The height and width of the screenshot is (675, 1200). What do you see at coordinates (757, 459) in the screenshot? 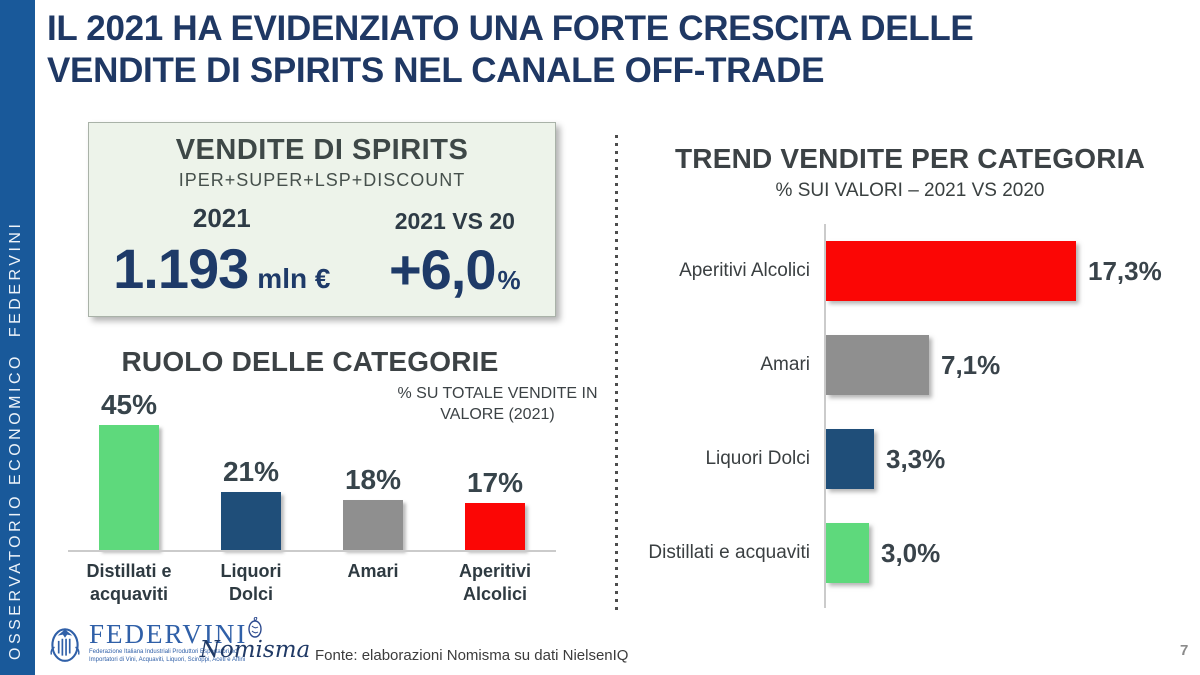
I see `category-label-2: Liquori Dolci` at bounding box center [757, 459].